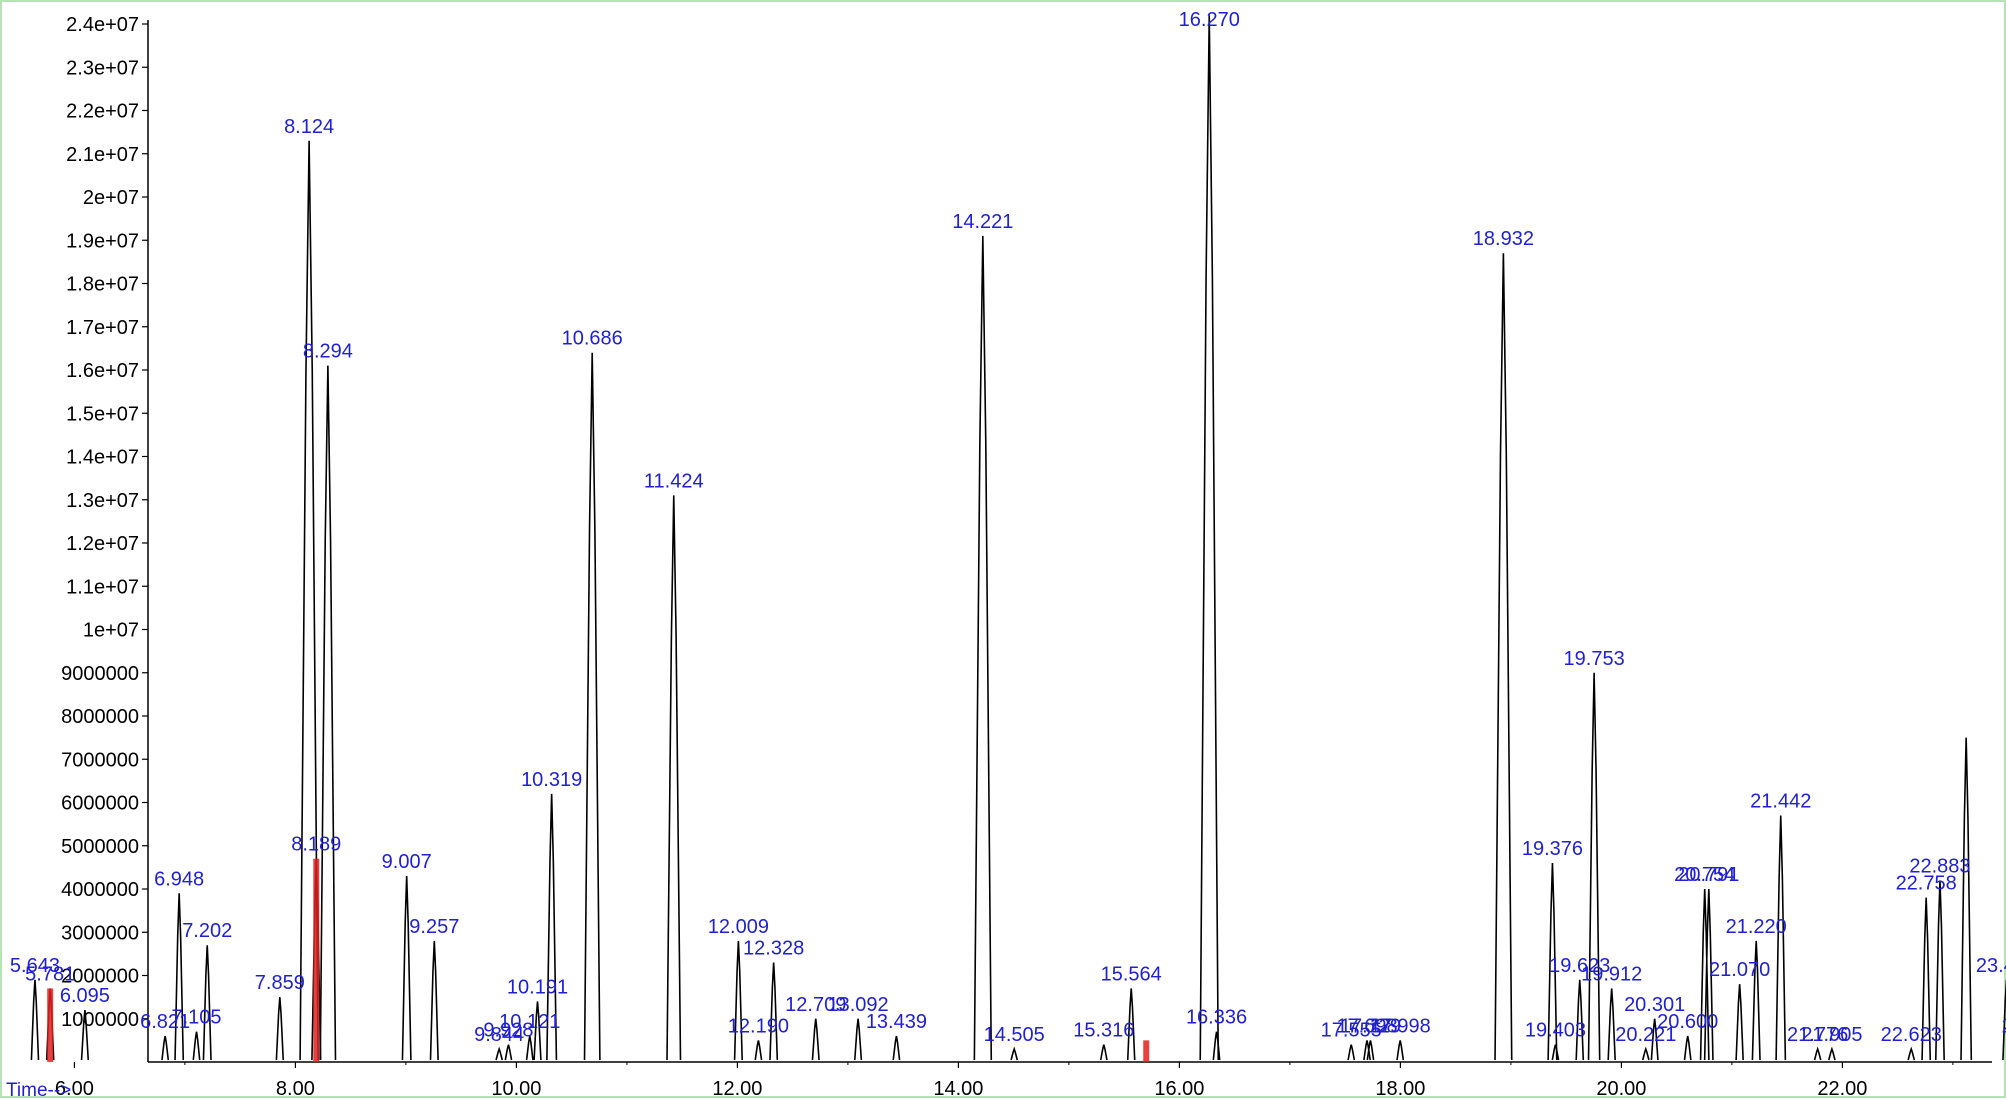 The height and width of the screenshot is (1100, 2006). Describe the element at coordinates (1216, 1018) in the screenshot. I see `peak-label: 16.336` at that location.